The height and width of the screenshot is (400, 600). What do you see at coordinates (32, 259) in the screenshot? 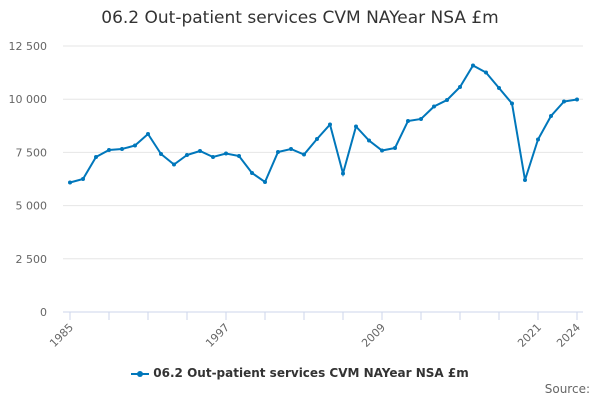
I see `y-tick-label: 2 500` at bounding box center [32, 259].